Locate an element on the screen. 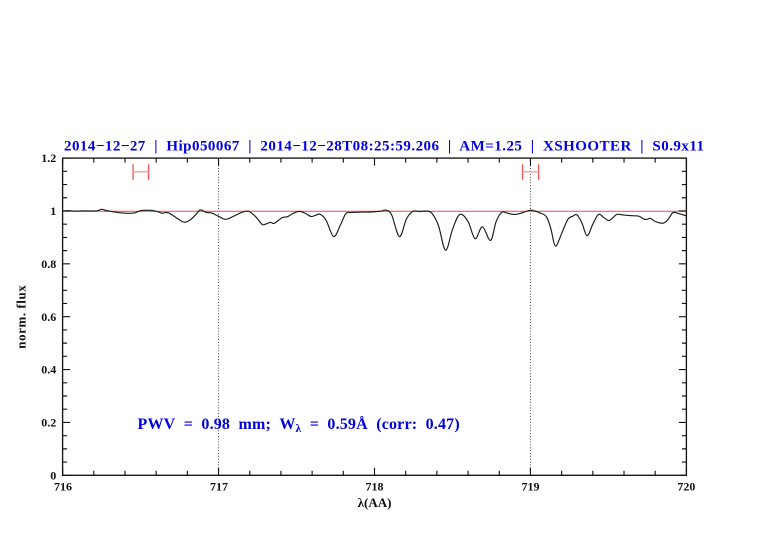  svg-text: 1 is located at coordinates (53, 211).